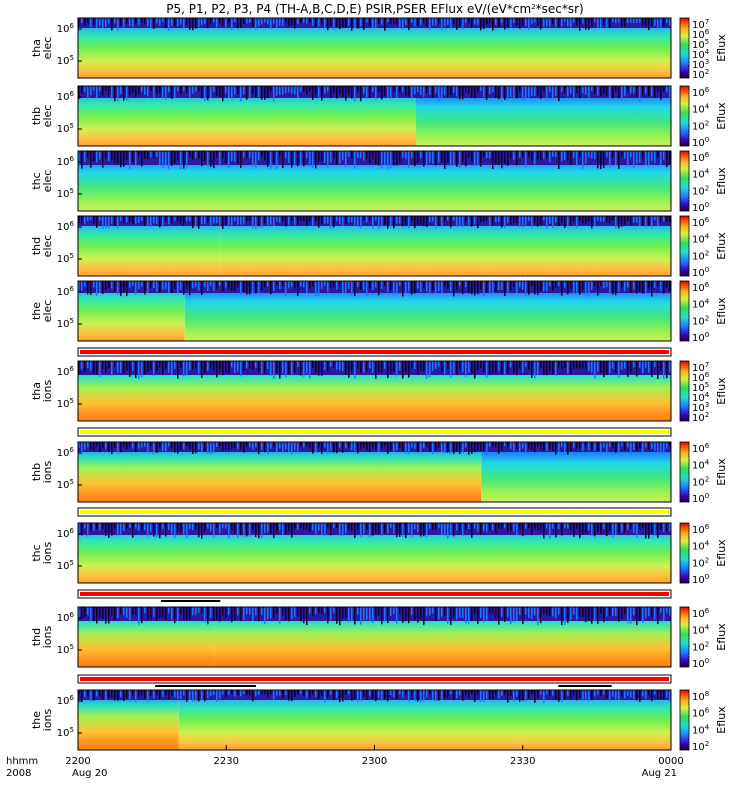 This screenshot has height=800, width=750. I want to click on colorbar-tick-label: 104, so click(701, 630).